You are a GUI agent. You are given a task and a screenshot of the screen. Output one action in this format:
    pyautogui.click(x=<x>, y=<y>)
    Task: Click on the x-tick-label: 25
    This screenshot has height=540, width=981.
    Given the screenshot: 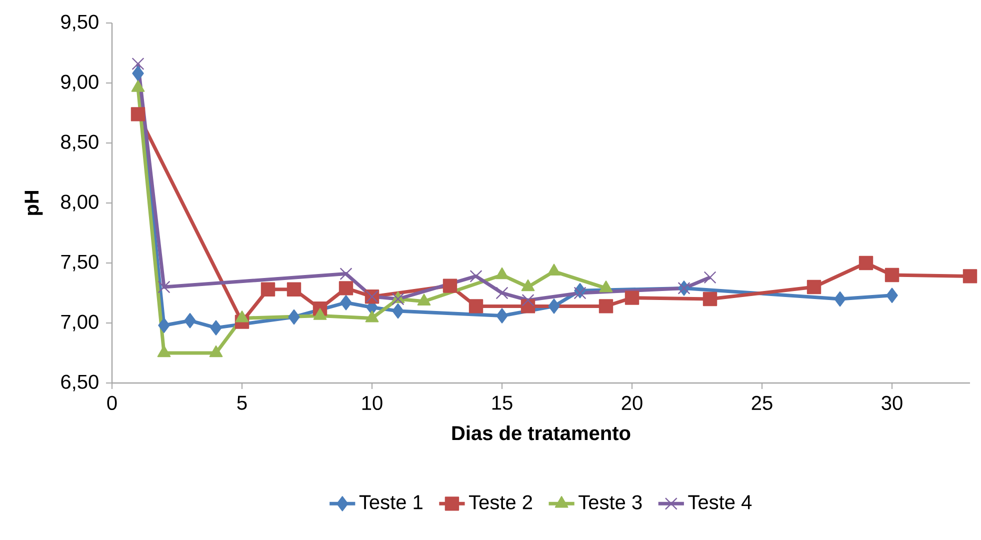 What is the action you would take?
    pyautogui.click(x=762, y=403)
    